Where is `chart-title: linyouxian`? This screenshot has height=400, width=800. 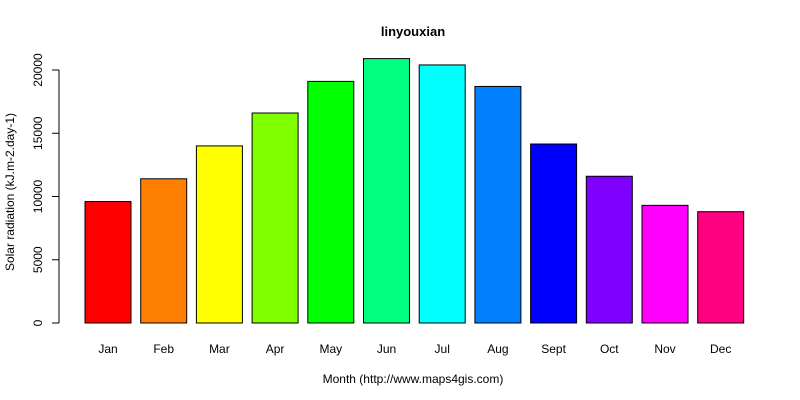
chart-title: linyouxian is located at coordinates (413, 31).